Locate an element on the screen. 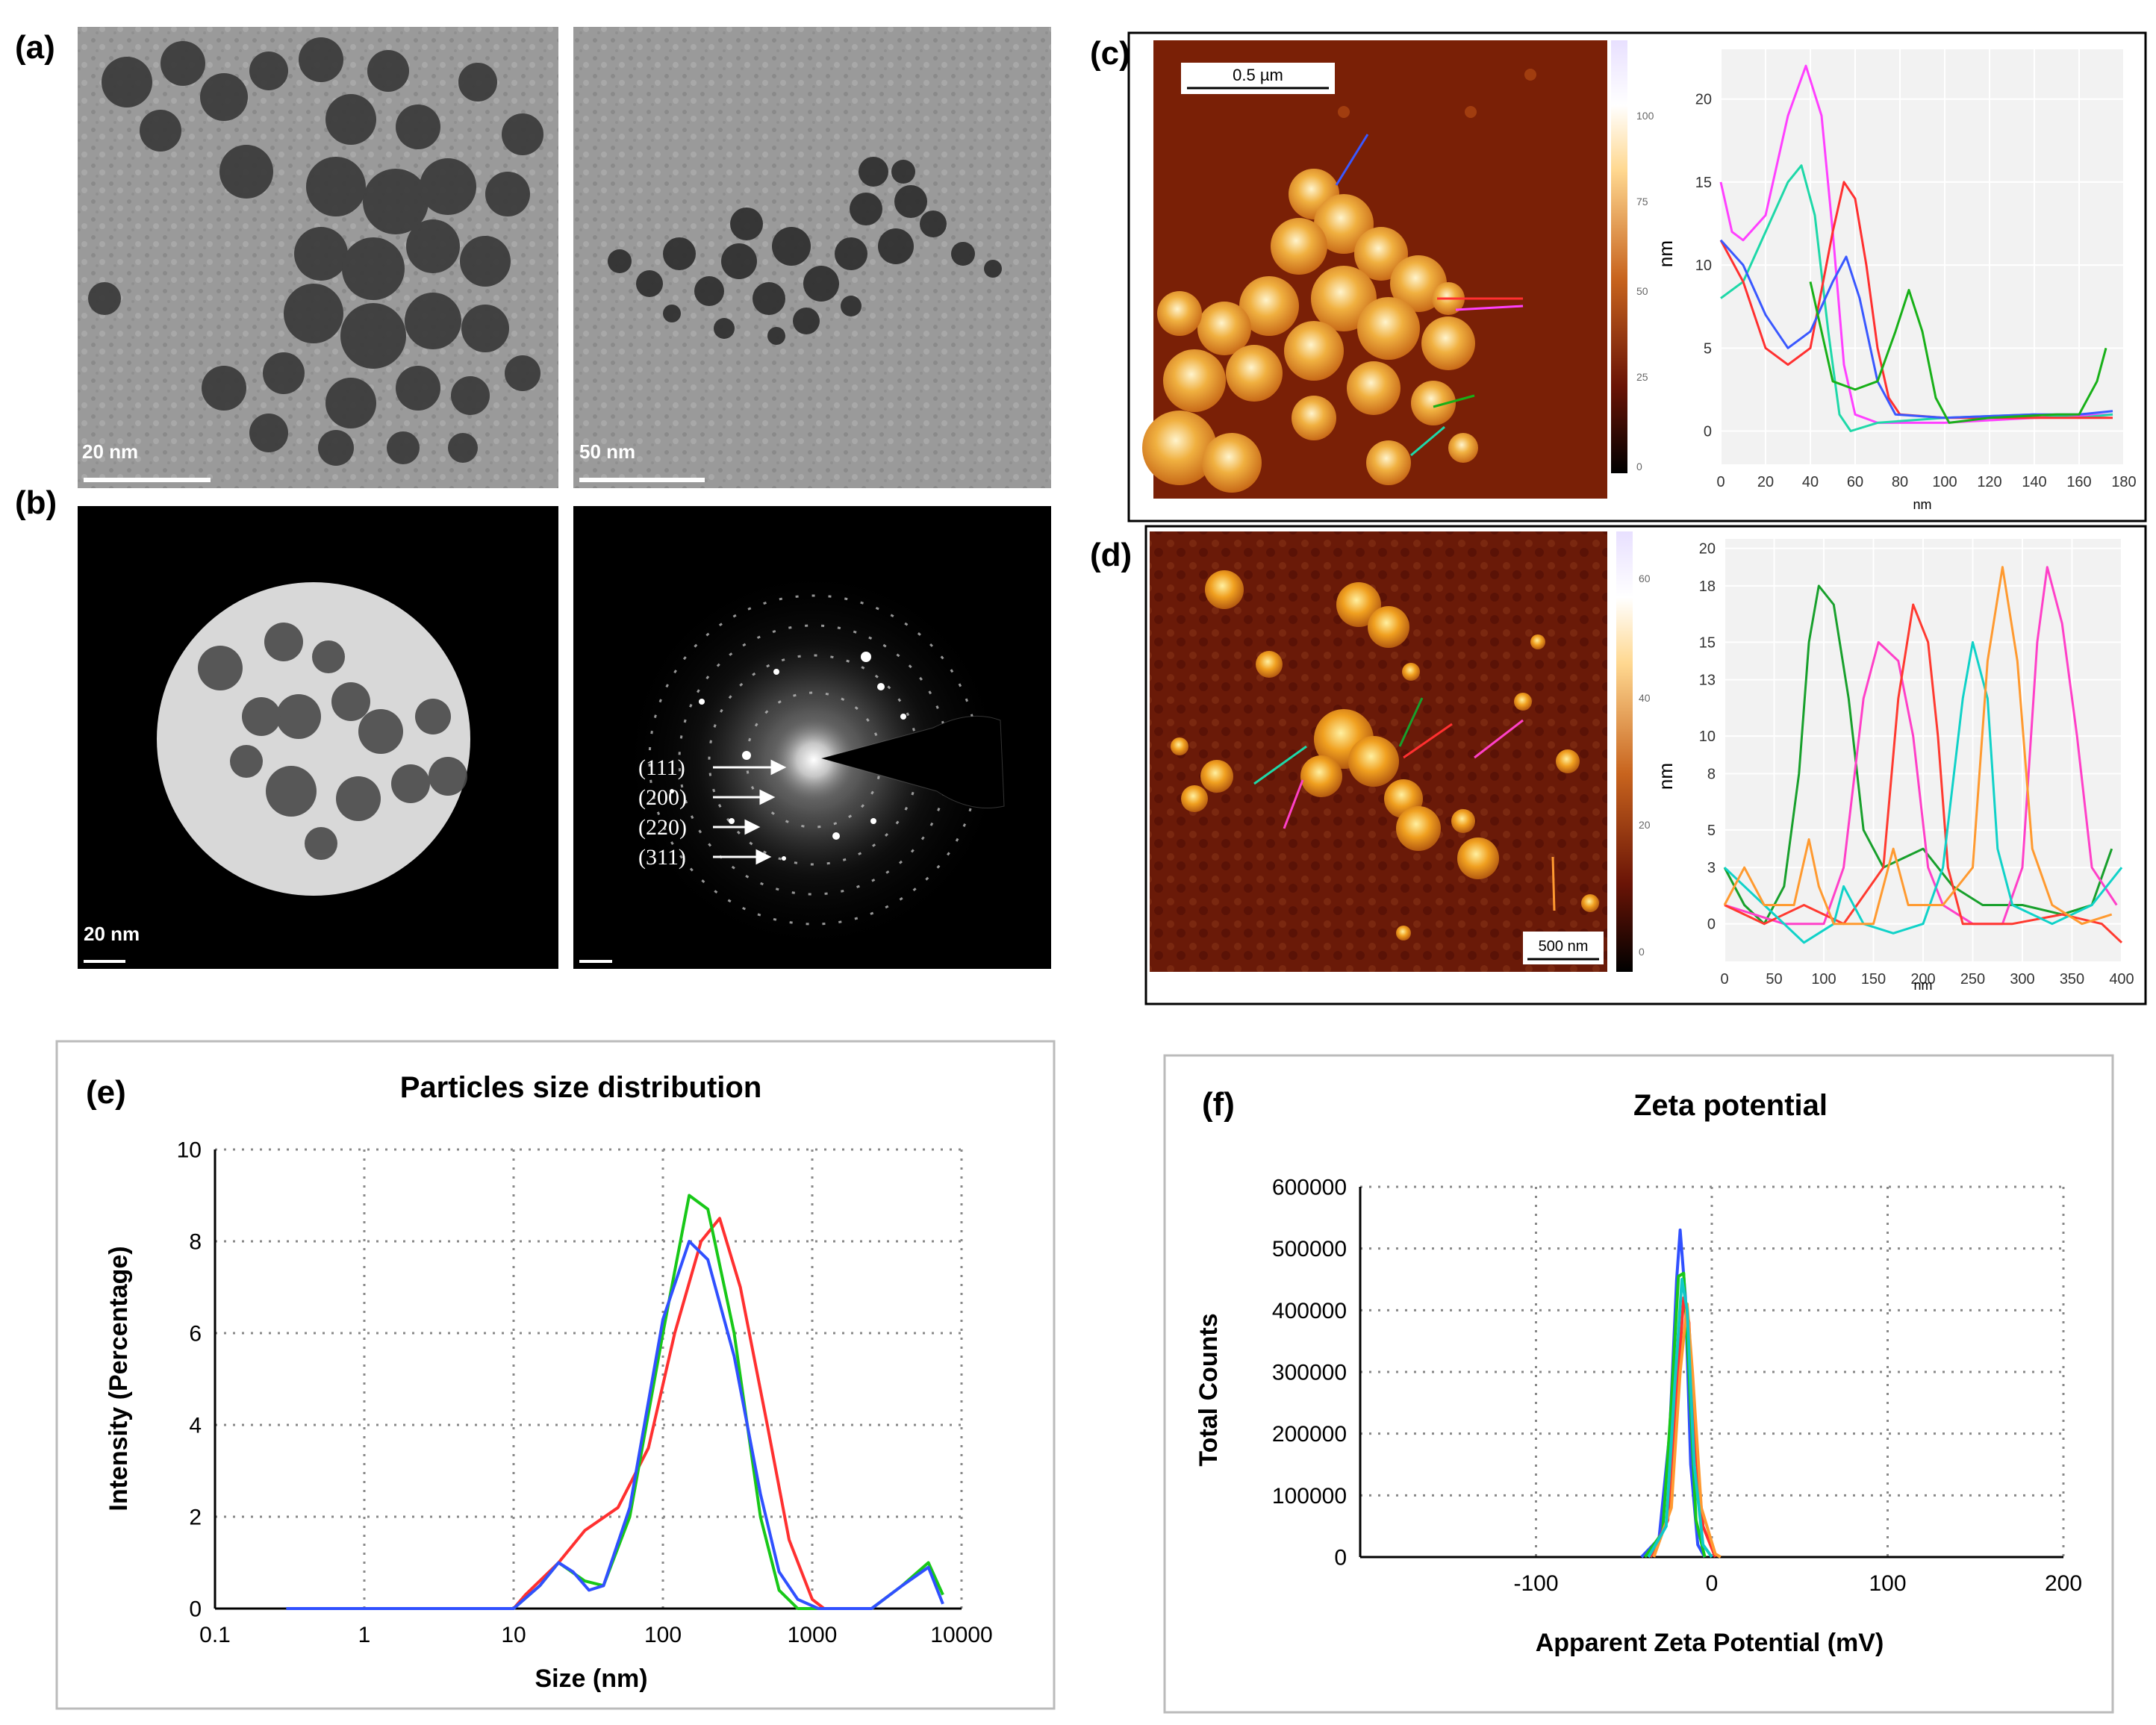 The height and width of the screenshot is (1725, 2156). chart-e-ytick: 0 is located at coordinates (195, 1609).